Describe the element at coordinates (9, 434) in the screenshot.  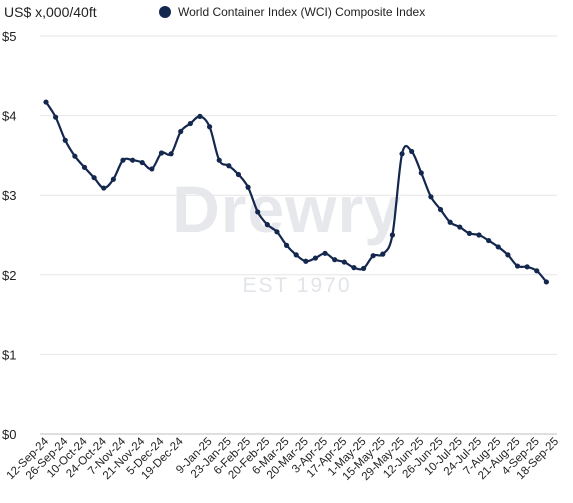
I see `y-tick-label: $0` at that location.